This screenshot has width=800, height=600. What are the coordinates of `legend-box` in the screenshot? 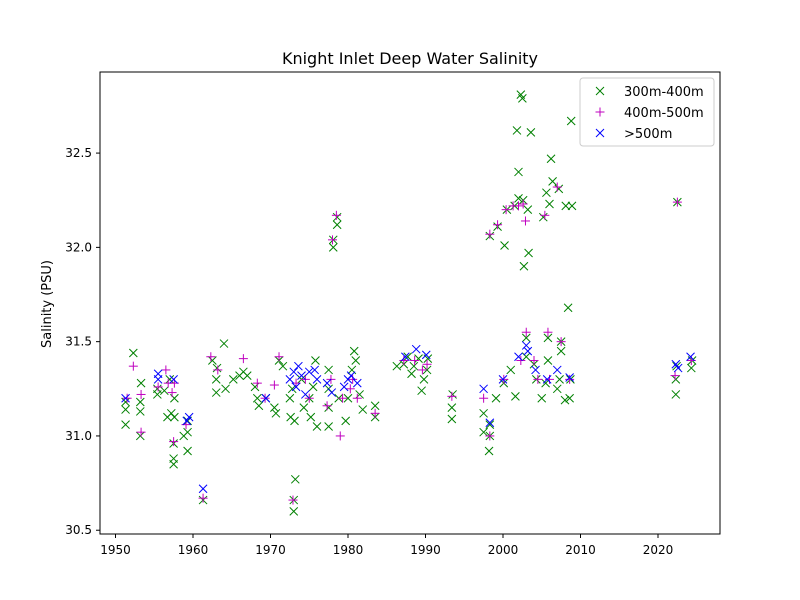 It's located at (647, 112).